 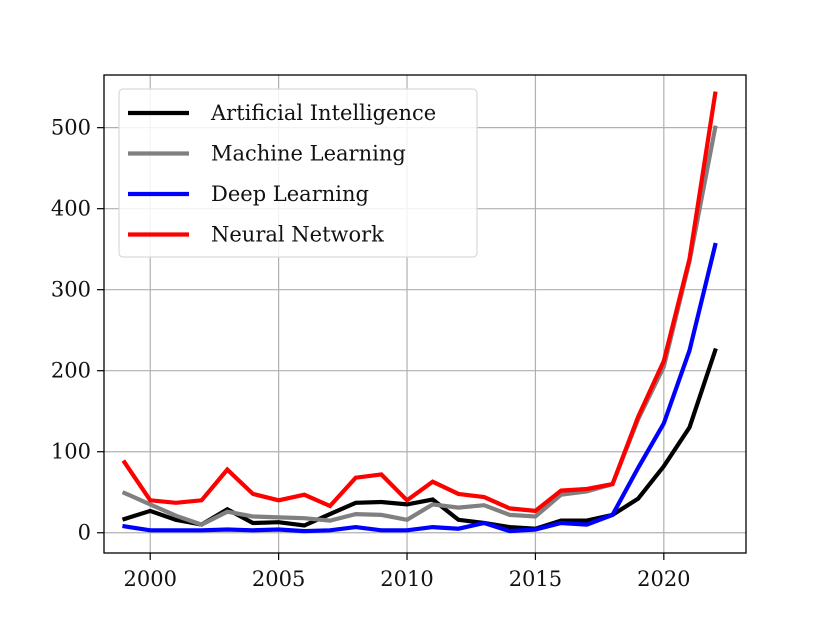 What do you see at coordinates (84, 533) in the screenshot?
I see `y-tick-label: 0` at bounding box center [84, 533].